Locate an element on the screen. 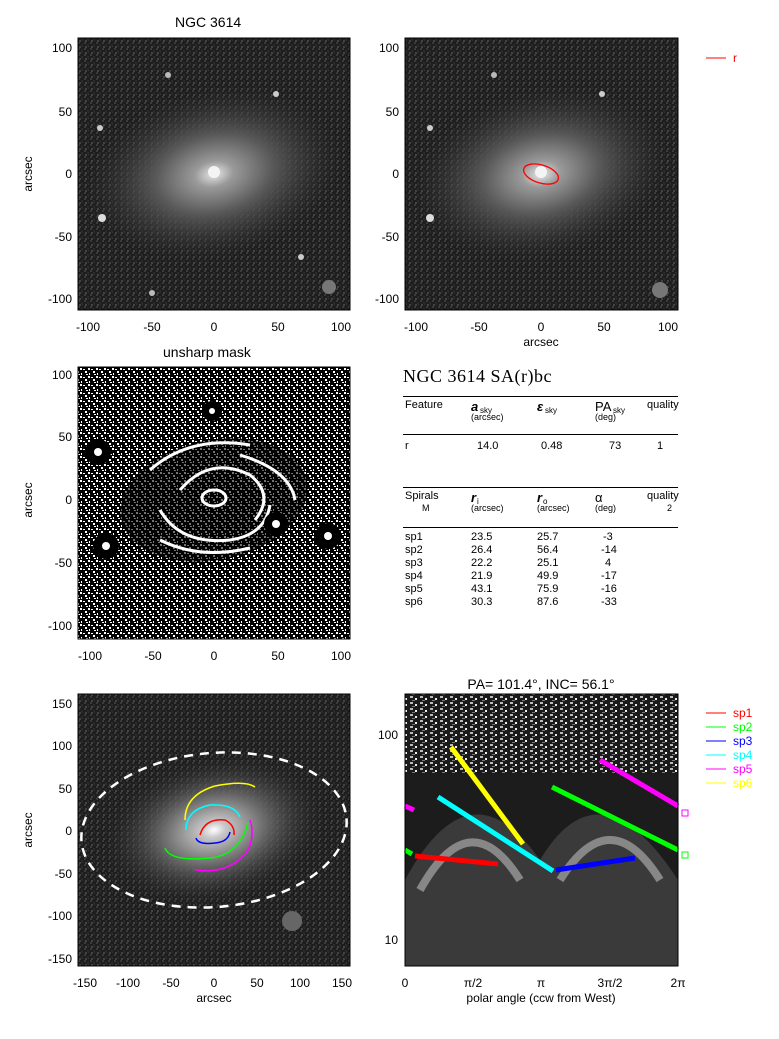 This screenshot has height=1039, width=779. sp4-line is located at coordinates (495, 834).